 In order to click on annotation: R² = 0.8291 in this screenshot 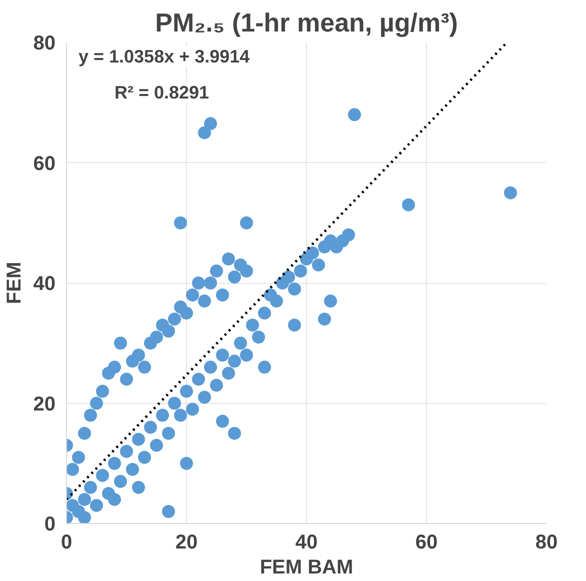, I will do `click(162, 92)`.